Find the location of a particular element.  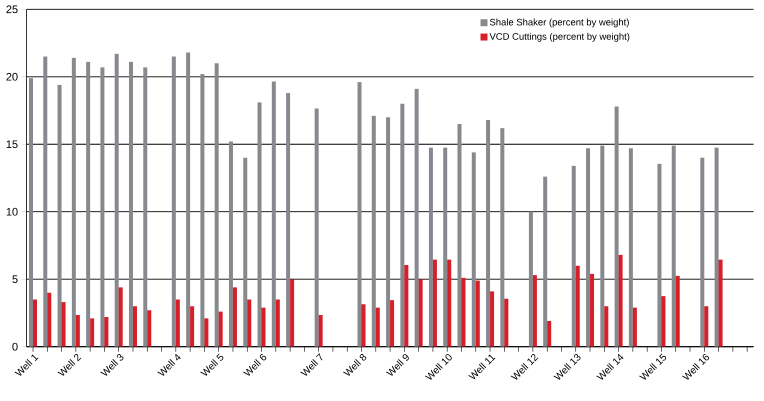

y-tick-label: 0 is located at coordinates (15, 346).